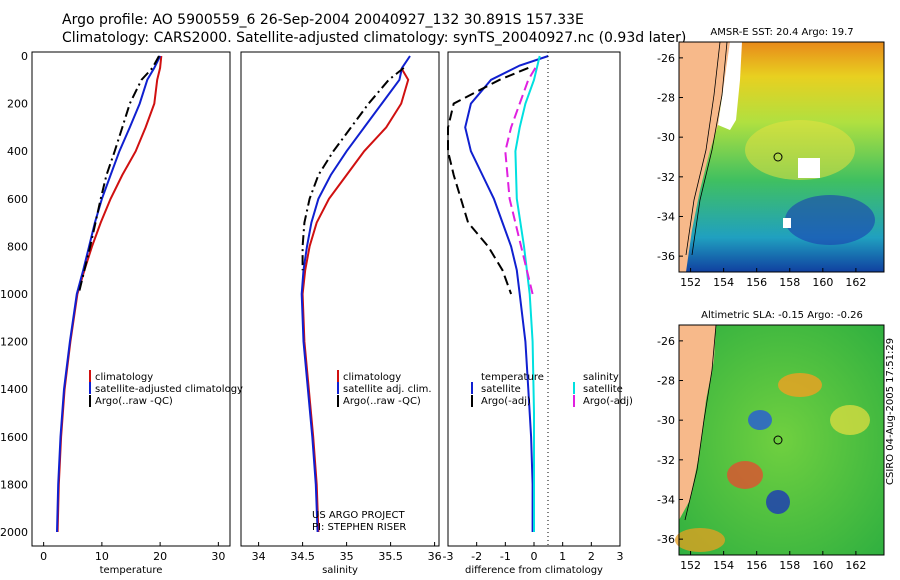 This screenshot has width=900, height=580. I want to click on sst-map-title: AMSR-E SST: 20.4 Argo: 19.7, so click(781, 32).